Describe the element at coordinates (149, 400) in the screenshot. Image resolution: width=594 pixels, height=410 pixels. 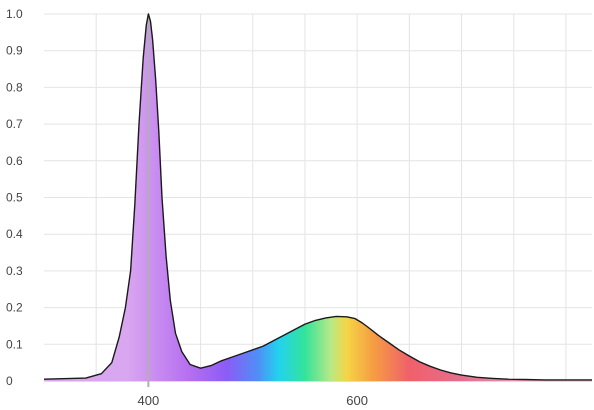
I see `x-tick-label: 400` at that location.